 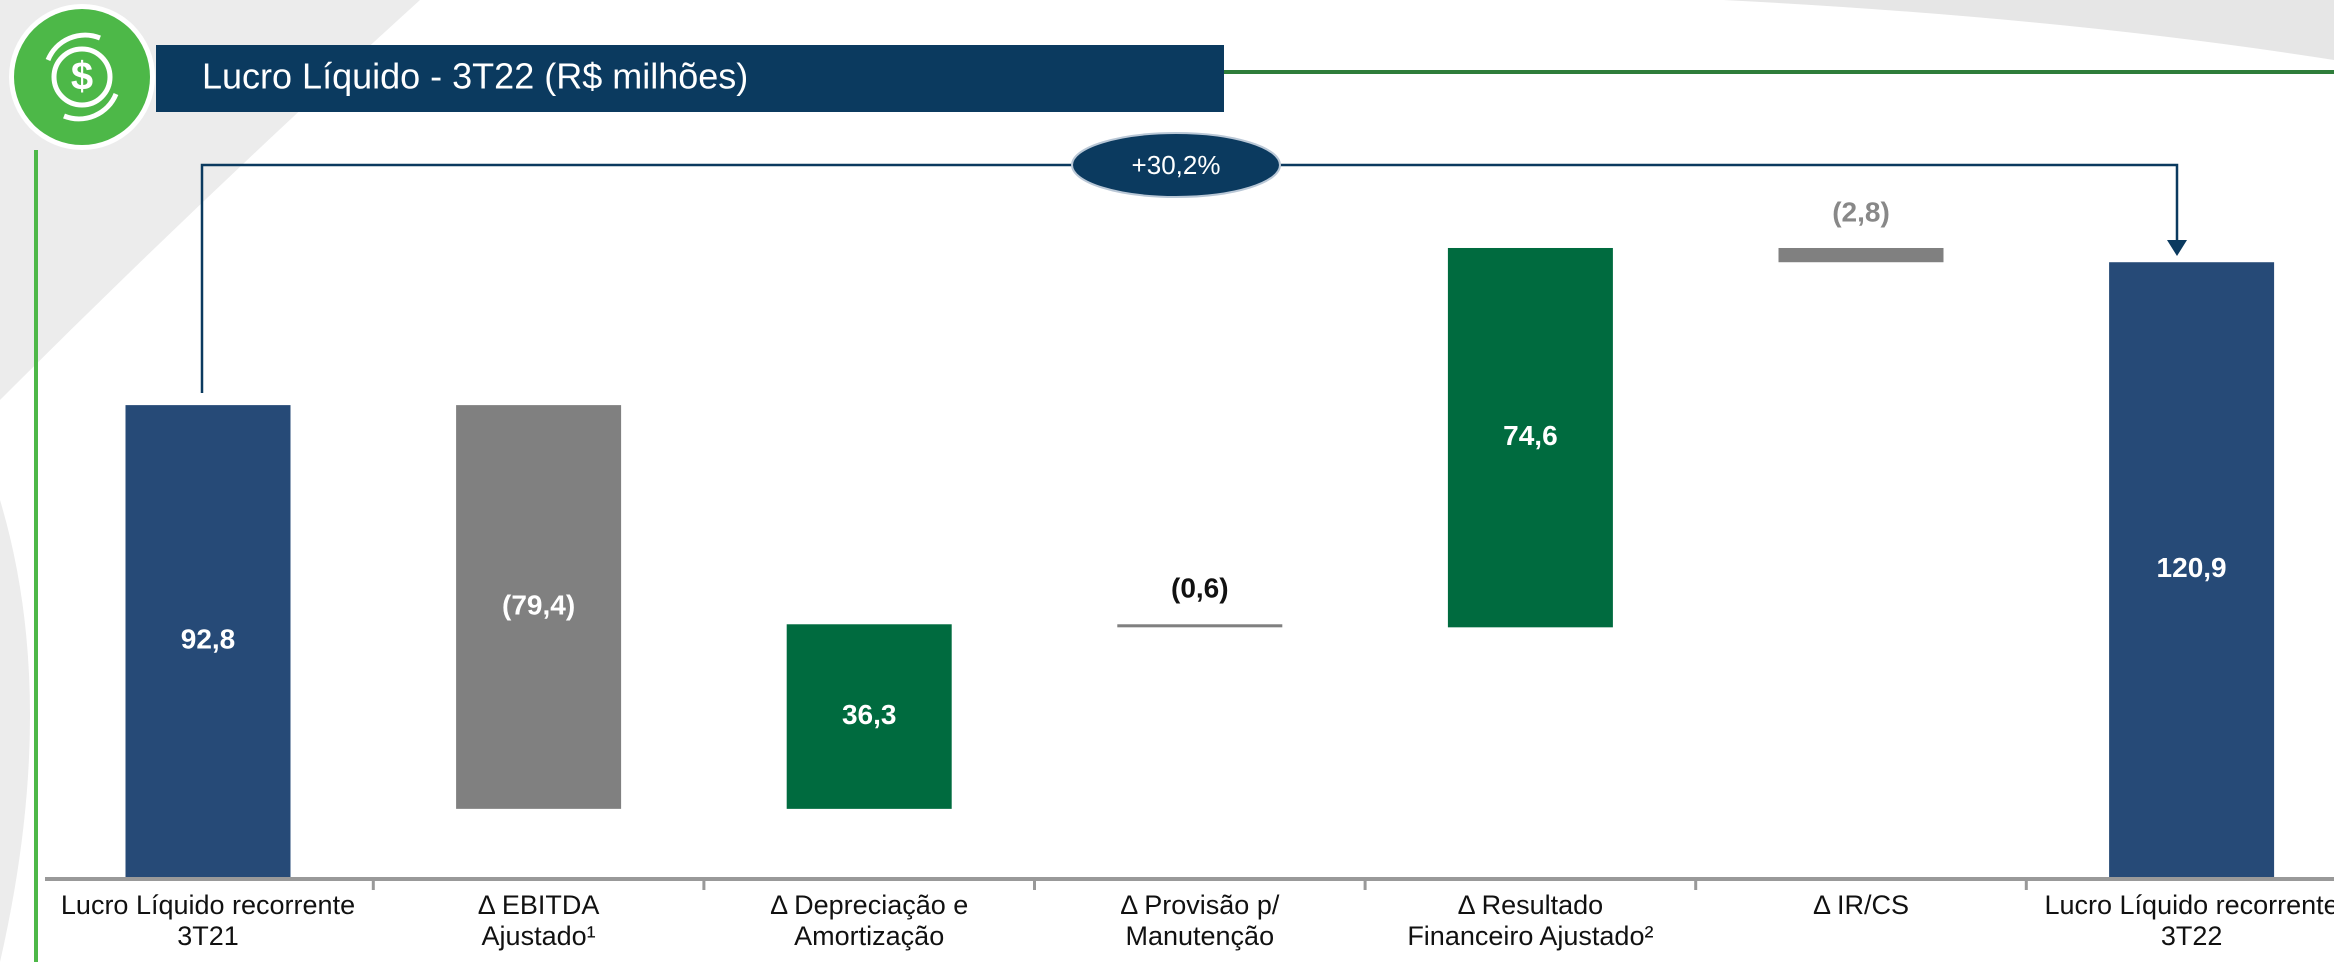 What do you see at coordinates (1530, 920) in the screenshot?
I see `x-tick-label: Δ Resultado Financeiro Ajustado²` at bounding box center [1530, 920].